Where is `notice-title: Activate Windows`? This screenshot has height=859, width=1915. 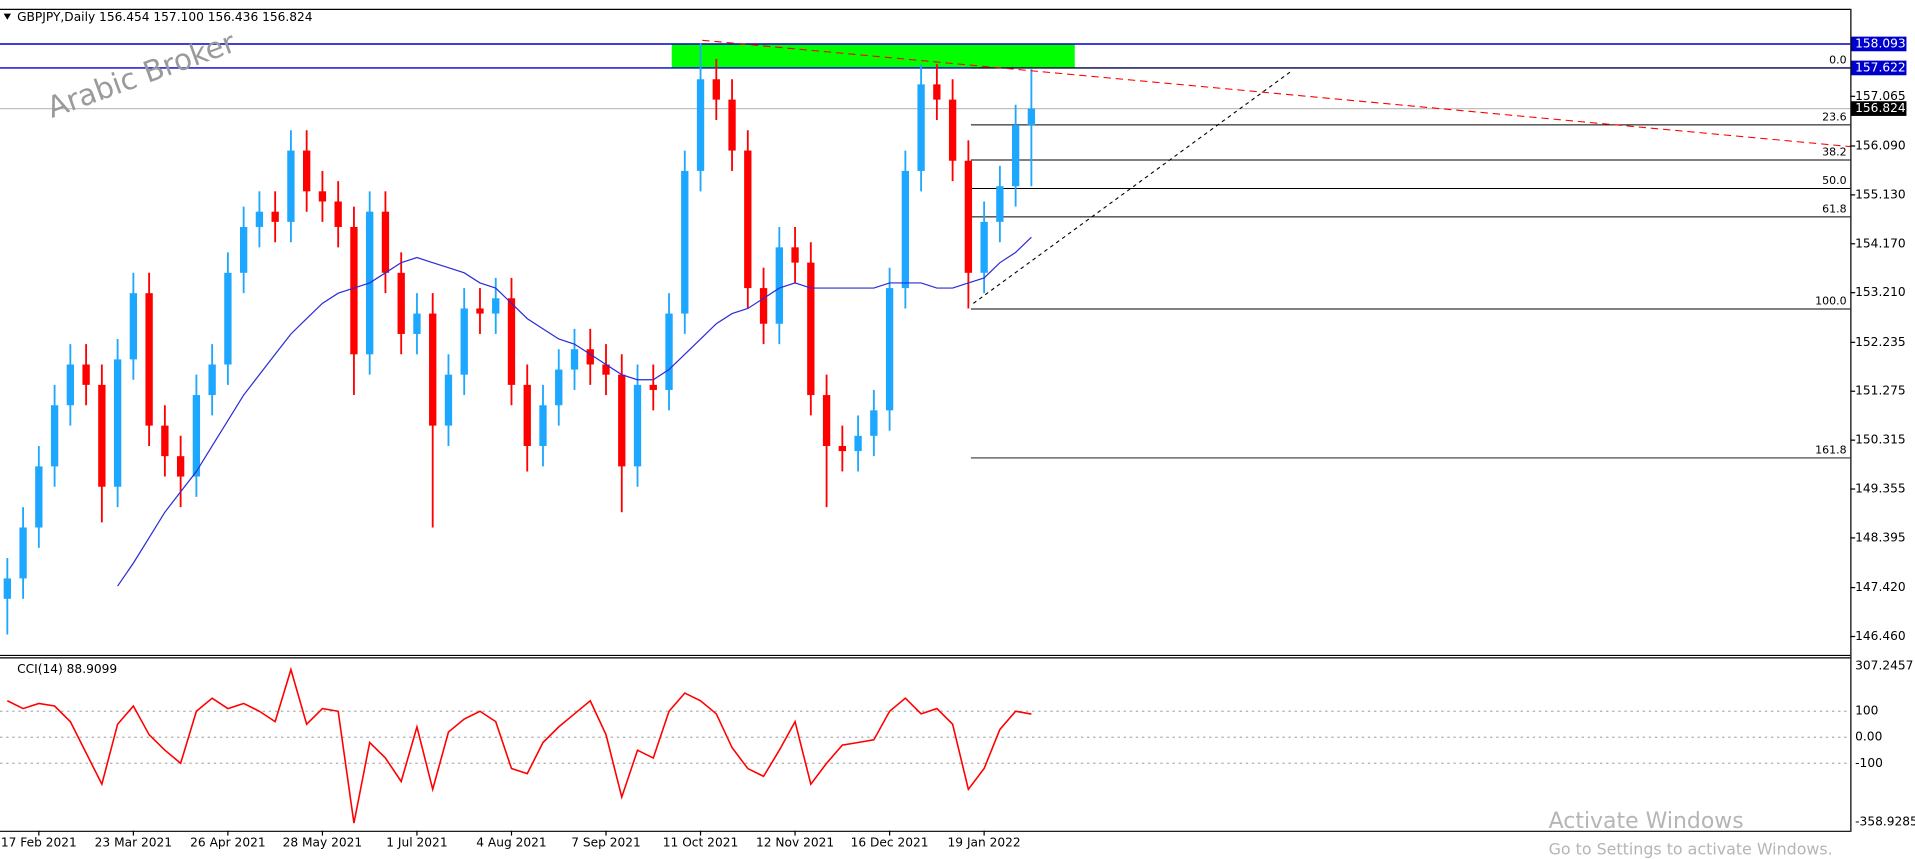 notice-title: Activate Windows is located at coordinates (1646, 821).